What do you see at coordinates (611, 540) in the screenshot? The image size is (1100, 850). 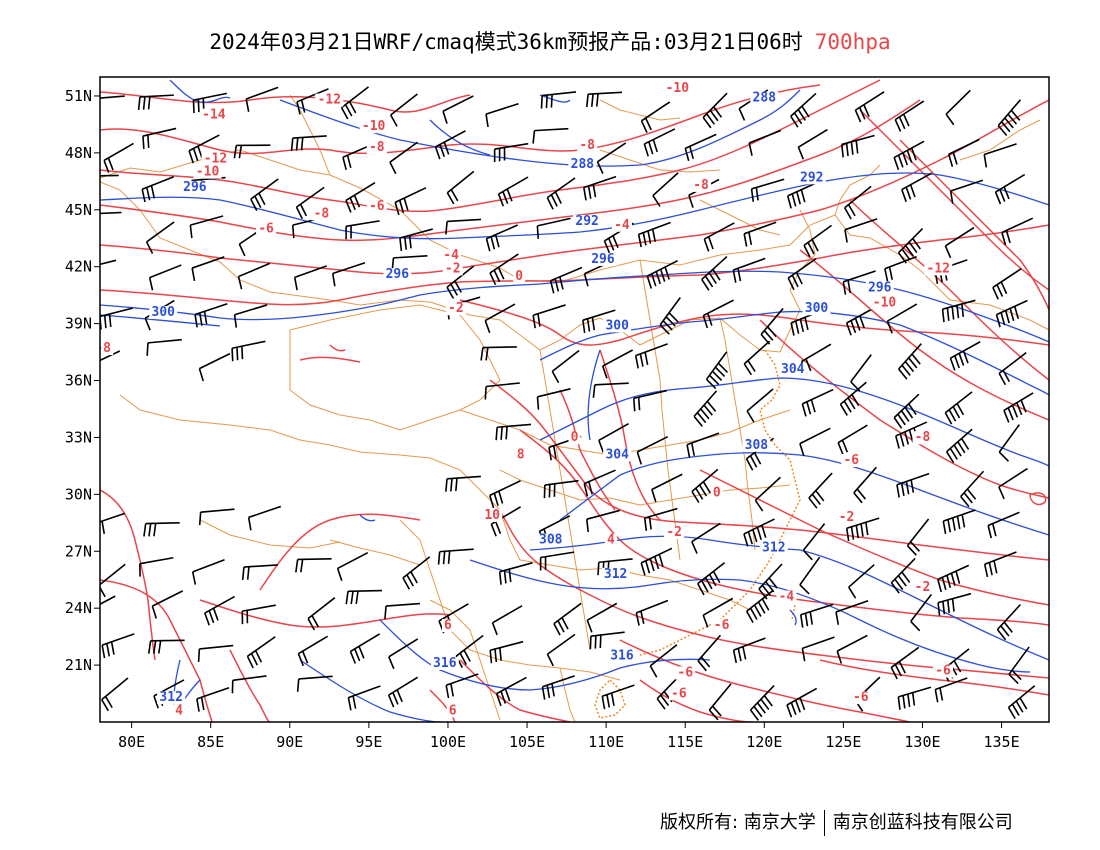 I see `temperature-label: 4` at bounding box center [611, 540].